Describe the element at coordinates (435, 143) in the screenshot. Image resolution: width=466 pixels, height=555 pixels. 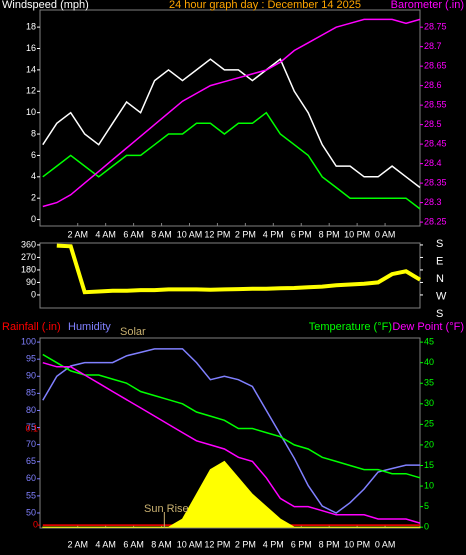
I see `y2-tick-label: 28.45` at that location.